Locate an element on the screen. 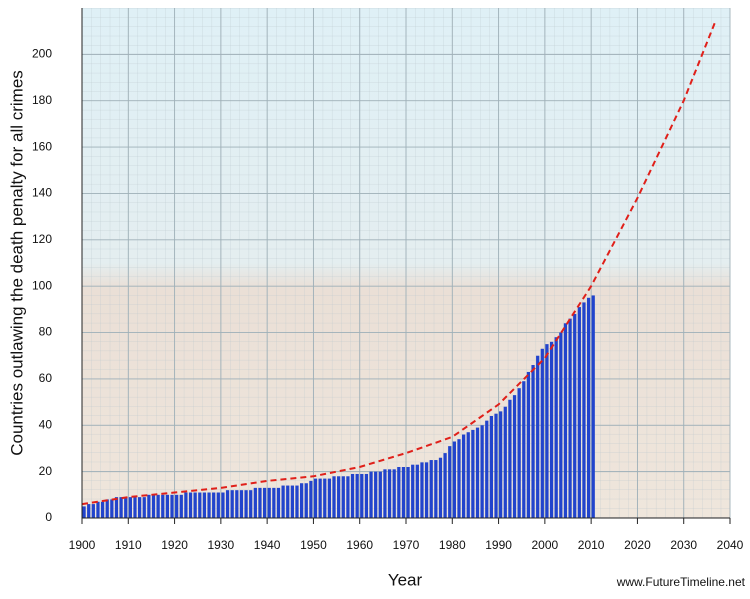 The height and width of the screenshot is (599, 750). x-tick-label: 1990 is located at coordinates (498, 545).